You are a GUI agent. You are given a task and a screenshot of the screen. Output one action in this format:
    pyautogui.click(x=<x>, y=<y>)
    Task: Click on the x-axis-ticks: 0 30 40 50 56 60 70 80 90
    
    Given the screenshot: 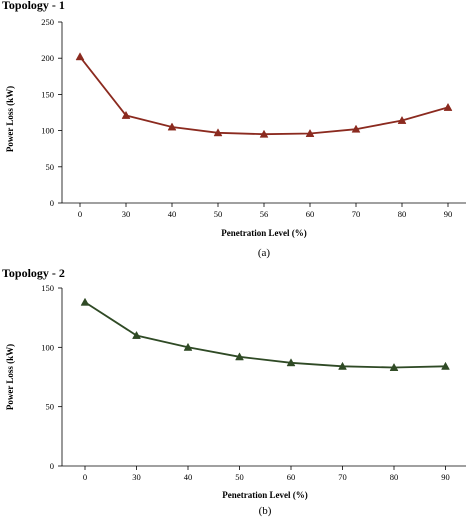 What is the action you would take?
    pyautogui.click(x=265, y=211)
    